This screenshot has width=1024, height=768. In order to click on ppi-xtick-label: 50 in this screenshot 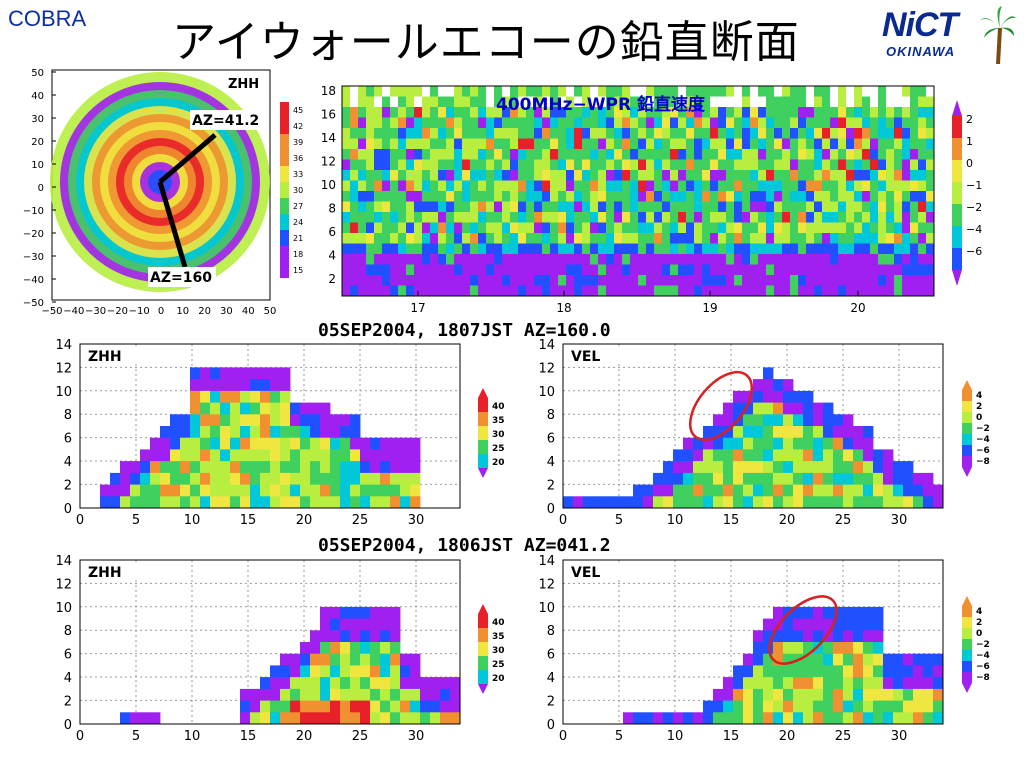, I will do `click(270, 311)`.